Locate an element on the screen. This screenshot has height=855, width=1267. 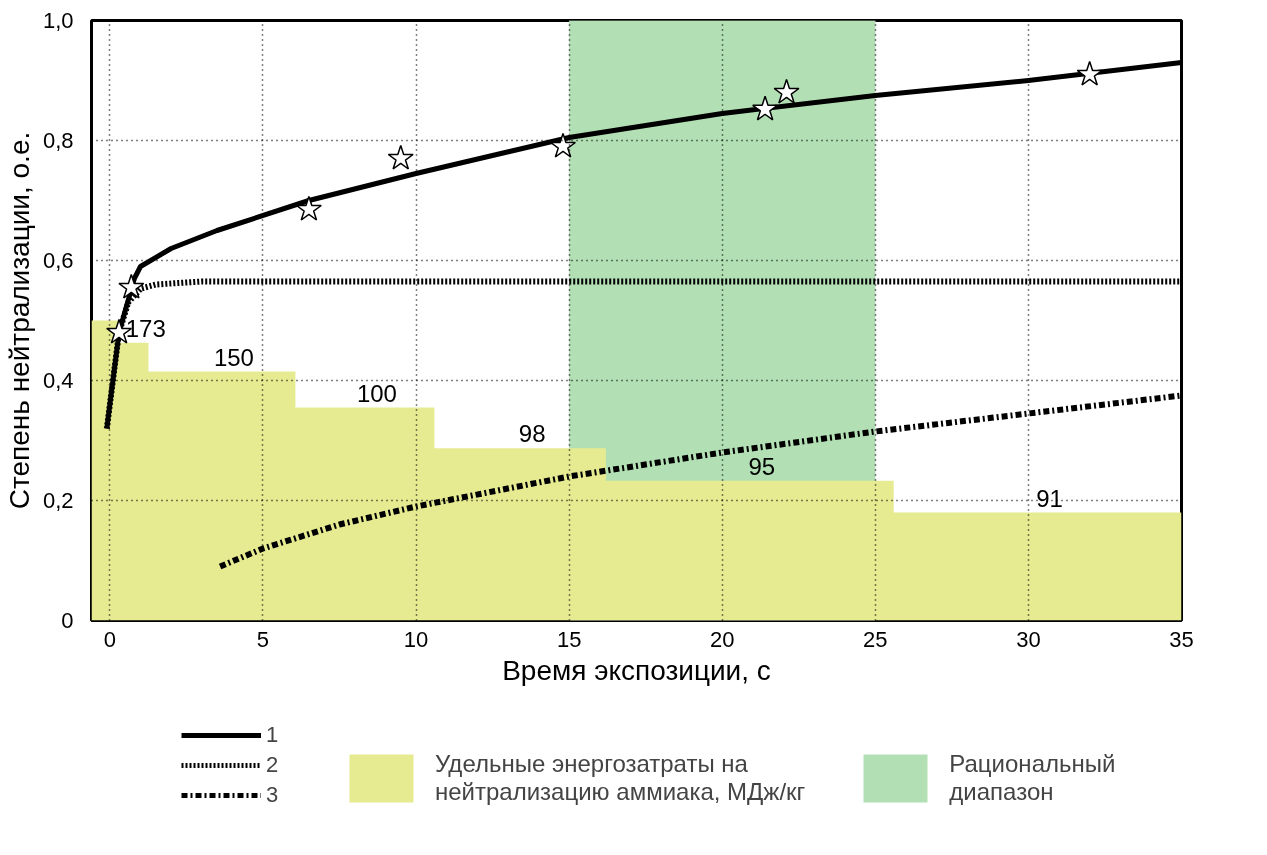
legend-label: 3 is located at coordinates (273, 795).